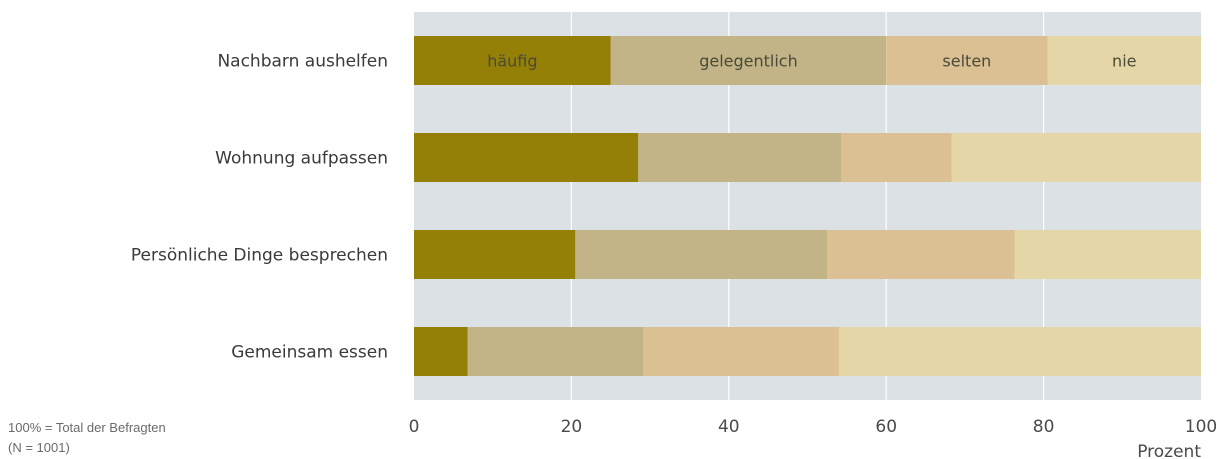 The image size is (1219, 459). Describe the element at coordinates (1201, 427) in the screenshot. I see `x-tick-label: 100` at that location.